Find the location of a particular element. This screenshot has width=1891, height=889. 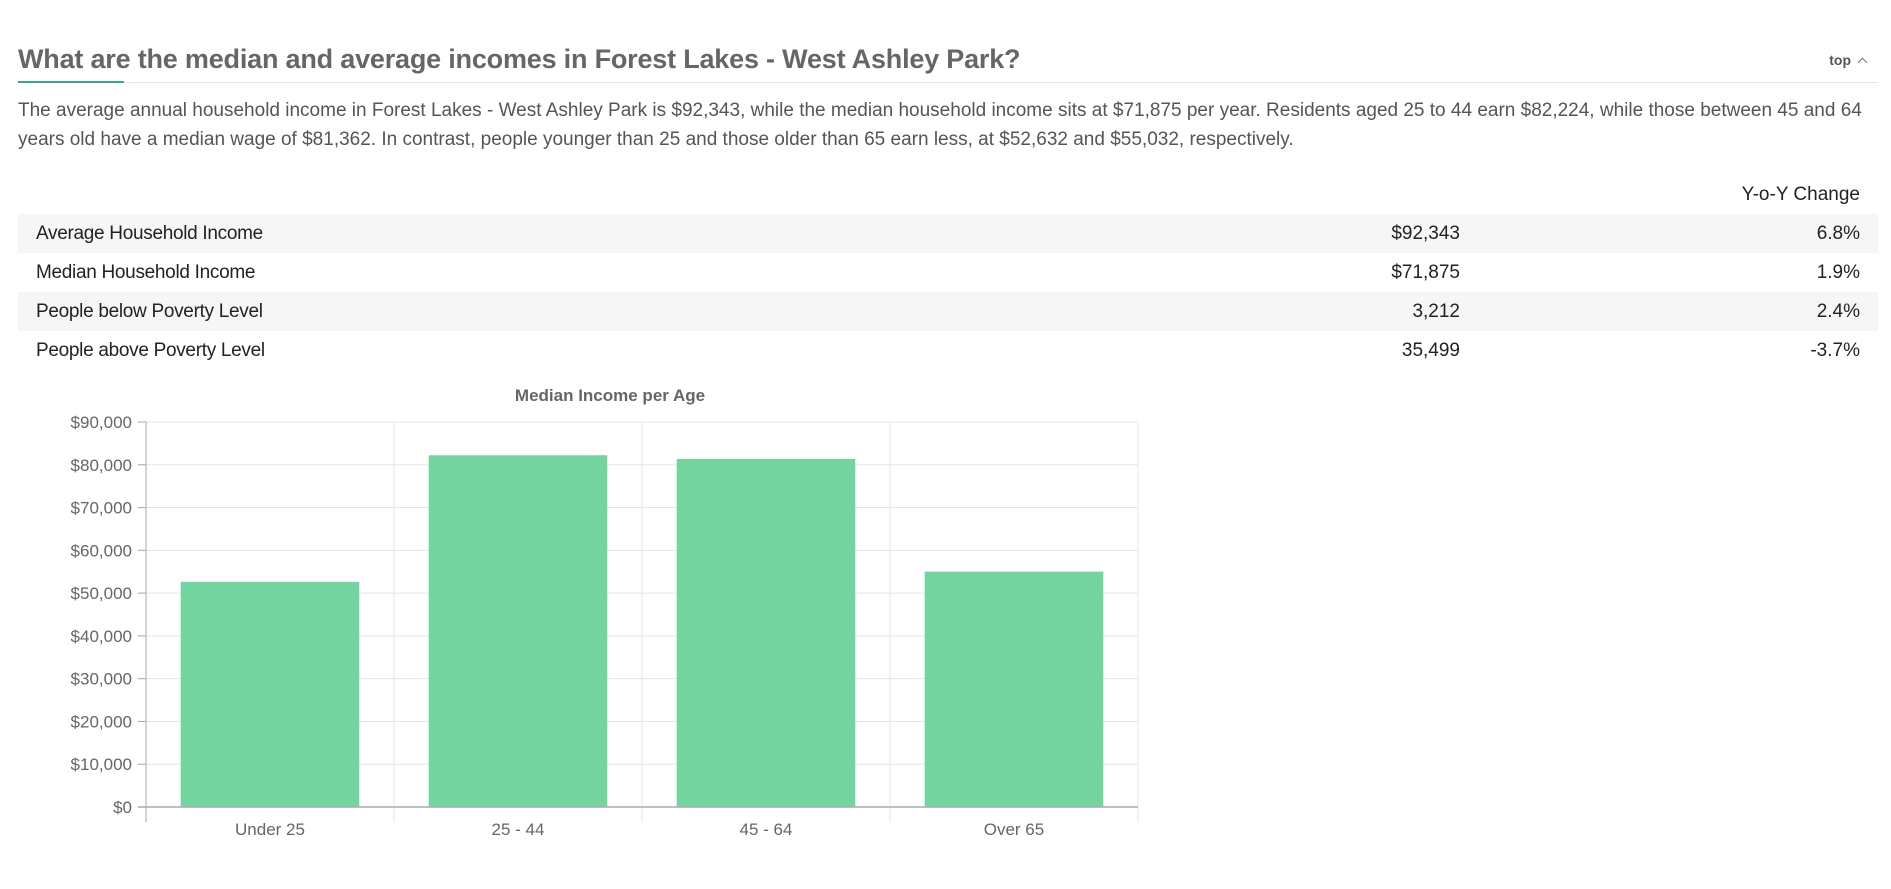

y-tick-label: $90,000 is located at coordinates (101, 422).